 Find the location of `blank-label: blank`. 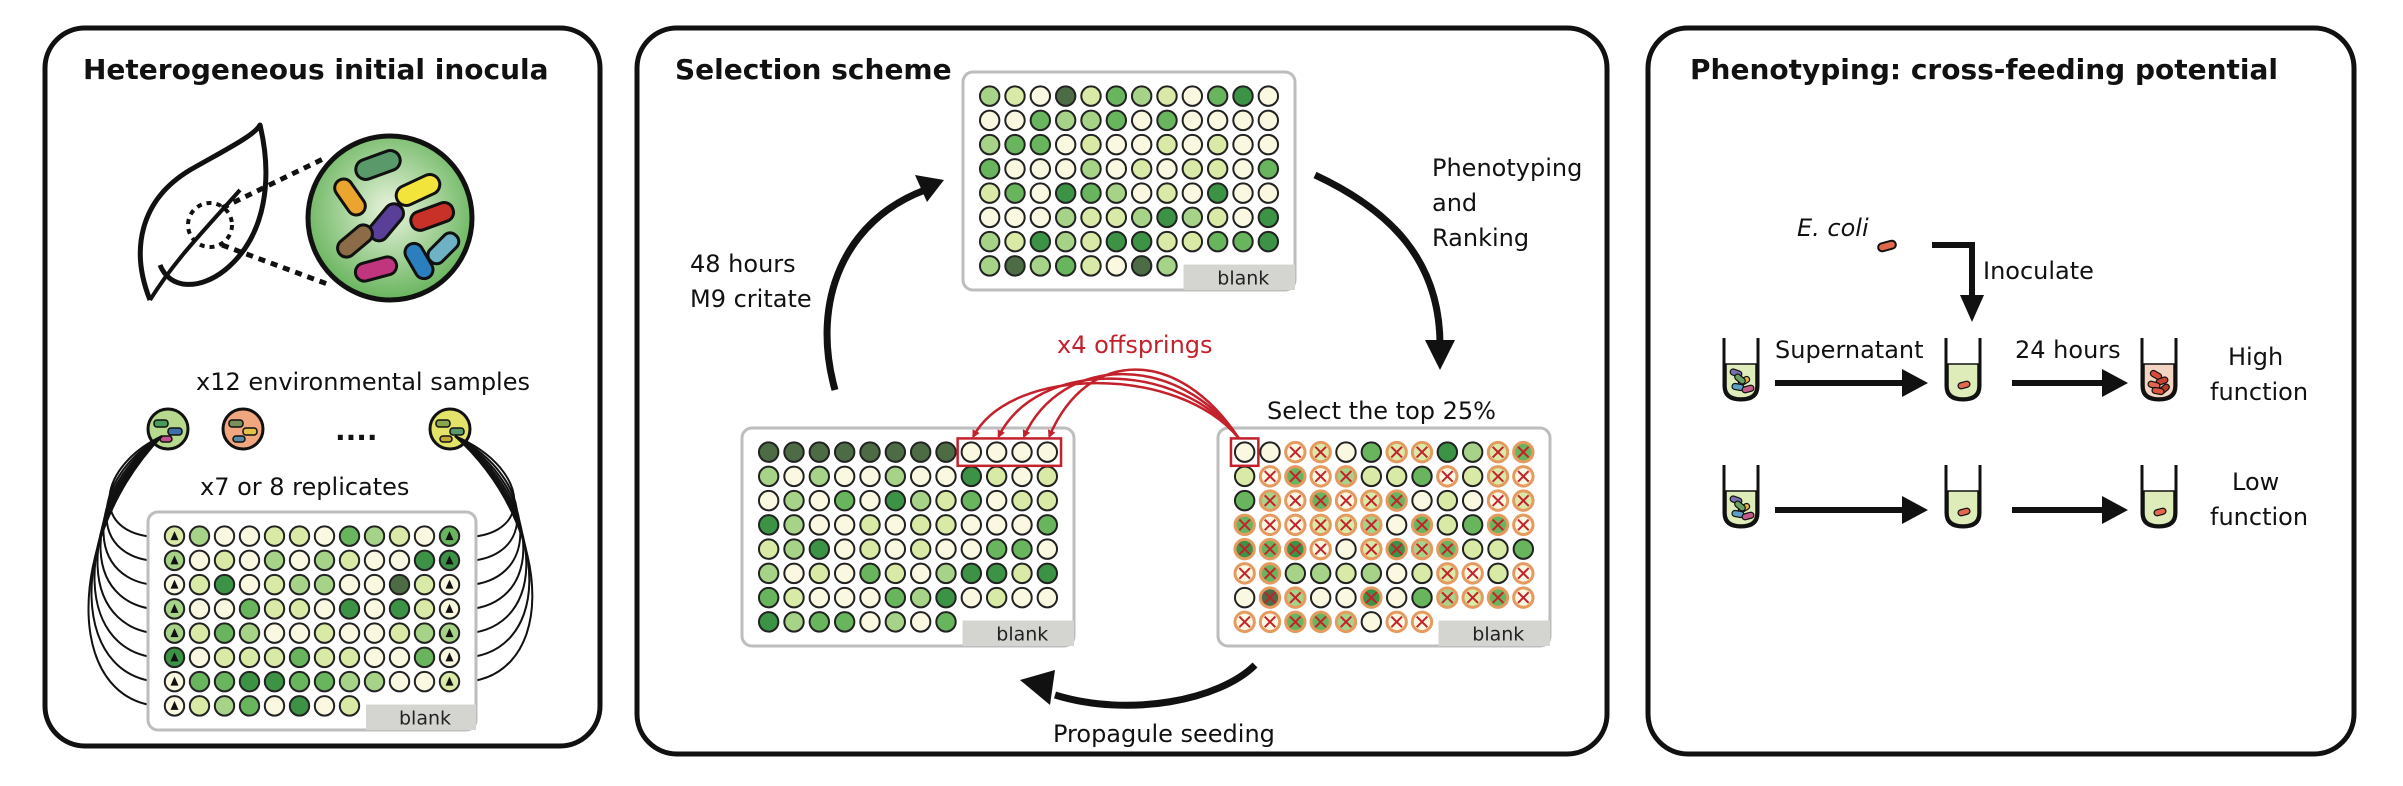

blank-label: blank is located at coordinates (1243, 278).